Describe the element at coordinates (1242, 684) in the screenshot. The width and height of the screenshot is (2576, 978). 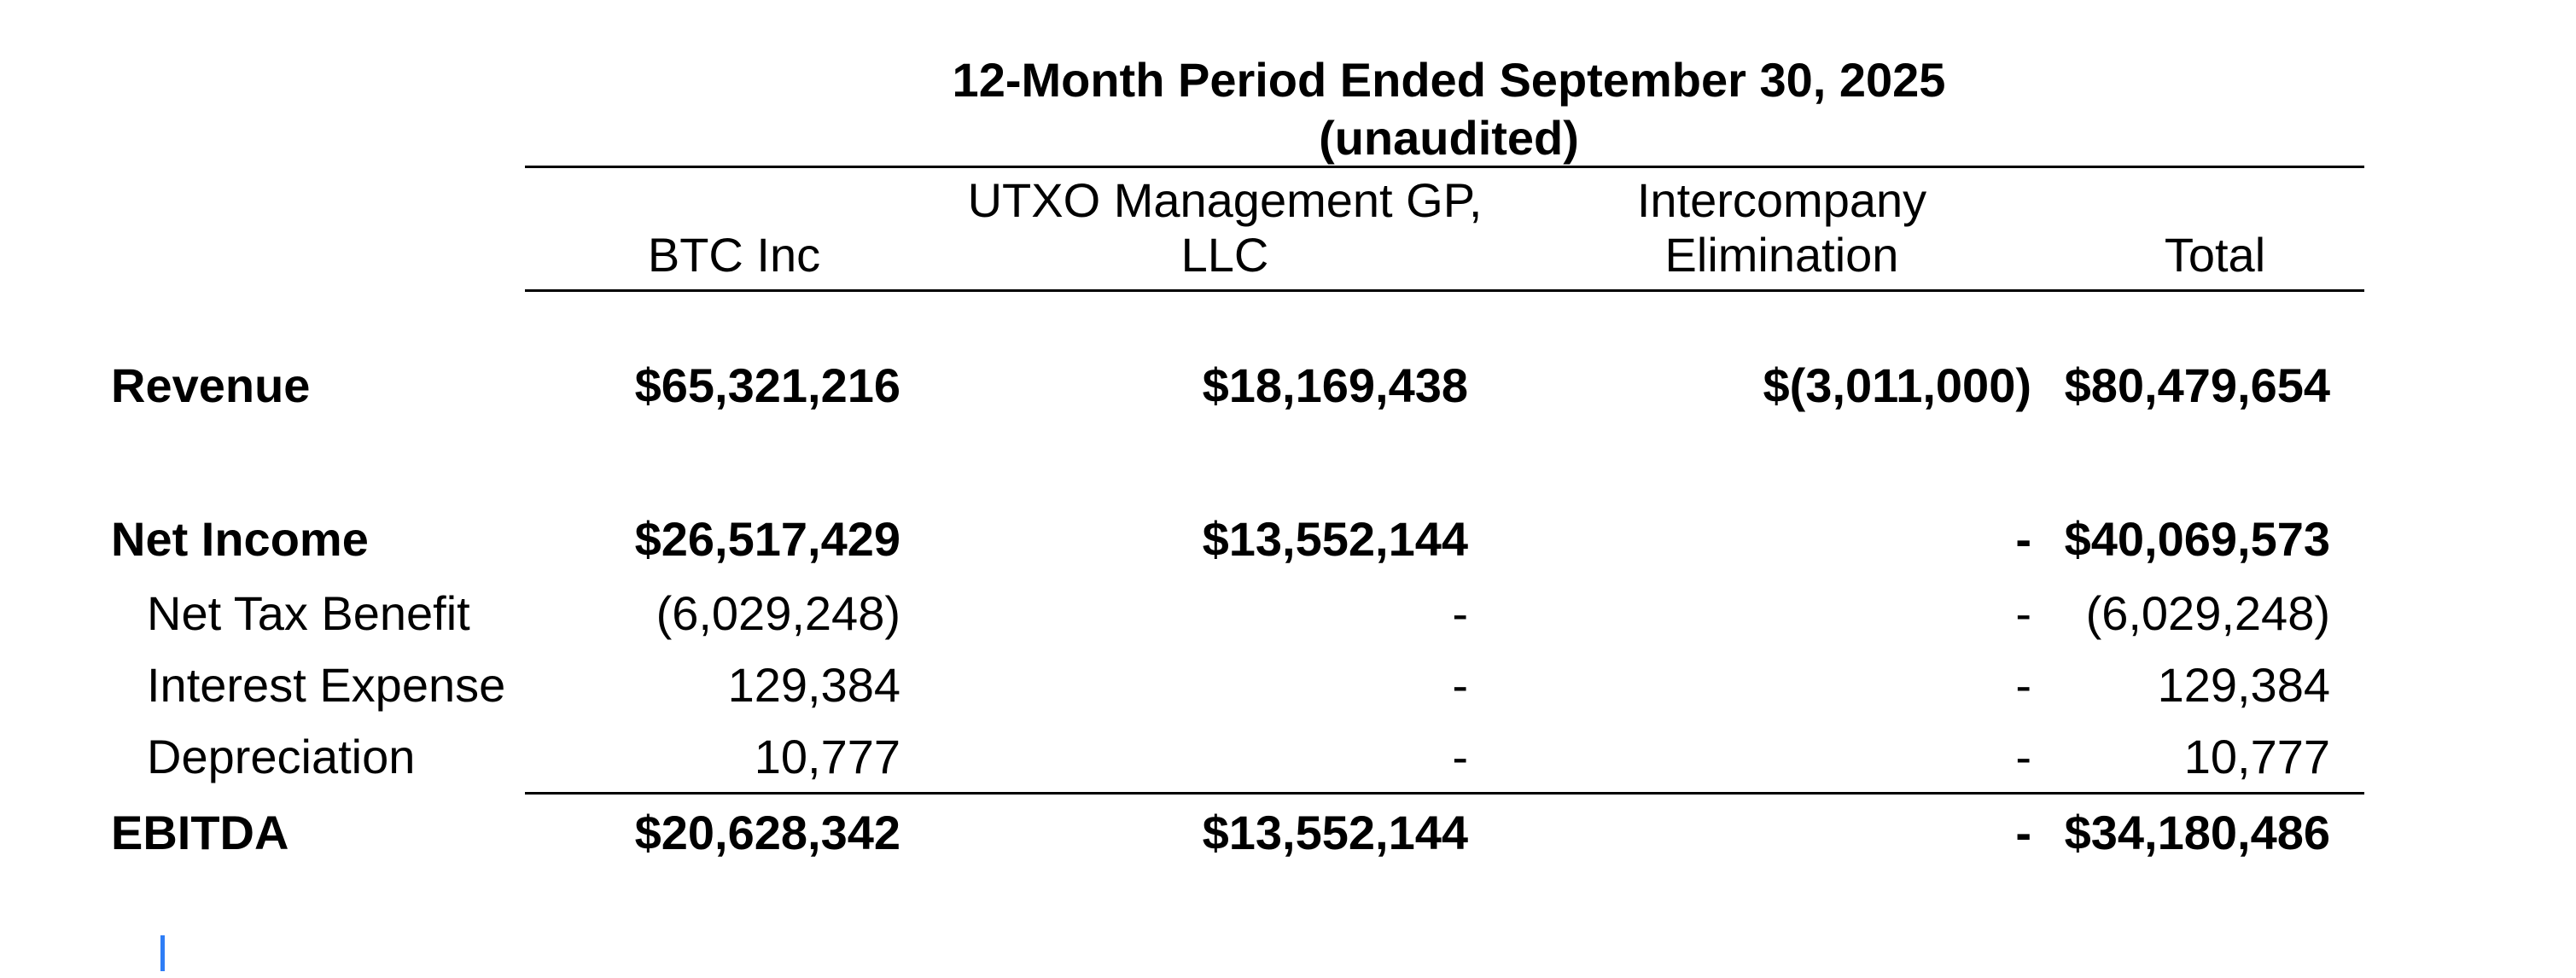
I see `table-row-interest-expense: Interest Expense 129,384 - - 129,384` at that location.